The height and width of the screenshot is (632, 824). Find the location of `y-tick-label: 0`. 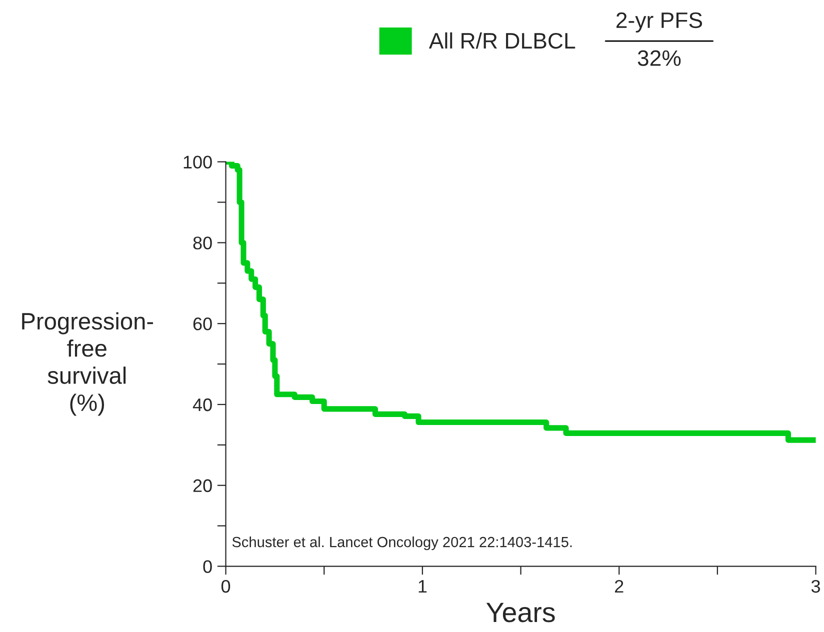

y-tick-label: 0 is located at coordinates (207, 566).